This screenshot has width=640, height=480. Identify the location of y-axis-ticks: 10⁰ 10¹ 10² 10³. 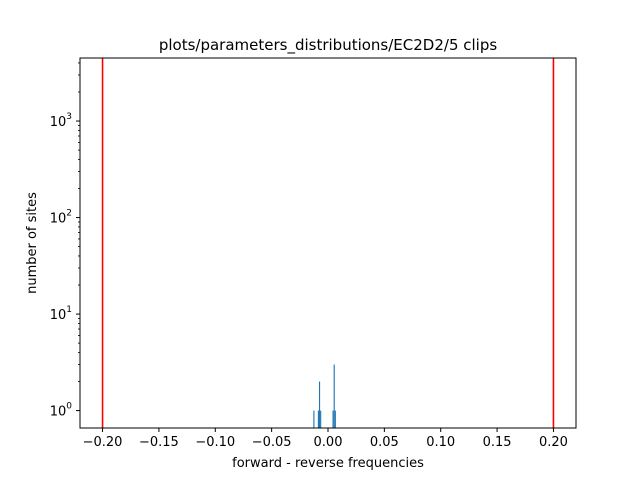
(65, 241).